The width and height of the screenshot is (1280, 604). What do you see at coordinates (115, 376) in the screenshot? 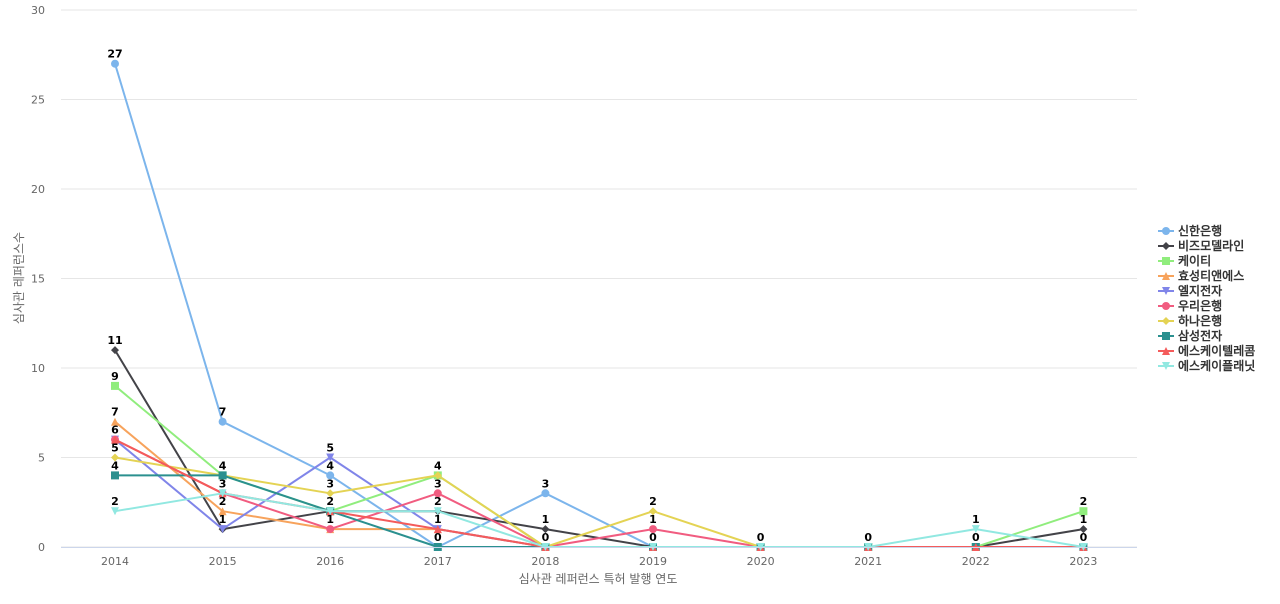
I see `data-label: 9` at bounding box center [115, 376].